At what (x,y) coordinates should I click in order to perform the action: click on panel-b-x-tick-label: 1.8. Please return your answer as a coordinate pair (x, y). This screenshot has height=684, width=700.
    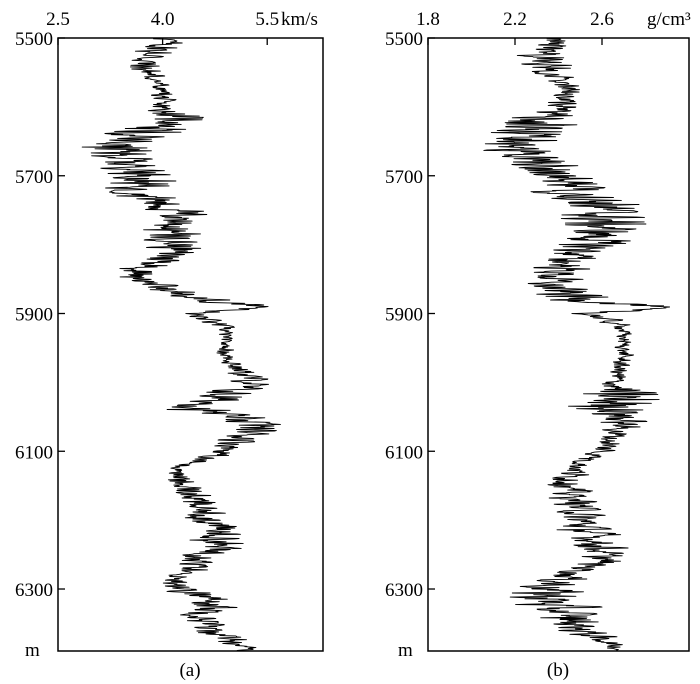
    Looking at the image, I should click on (428, 19).